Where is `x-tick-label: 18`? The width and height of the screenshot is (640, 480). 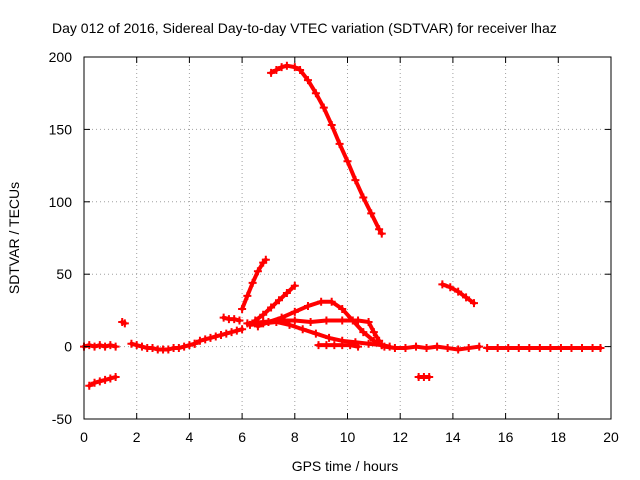 x-tick-label: 18 is located at coordinates (559, 437).